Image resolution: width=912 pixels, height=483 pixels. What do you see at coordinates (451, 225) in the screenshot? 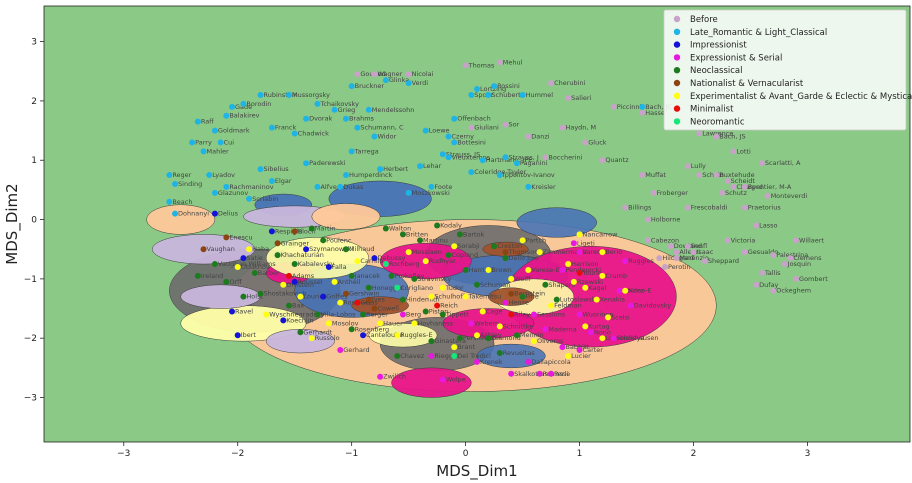
I see `point-label: Kodaly` at bounding box center [451, 225].